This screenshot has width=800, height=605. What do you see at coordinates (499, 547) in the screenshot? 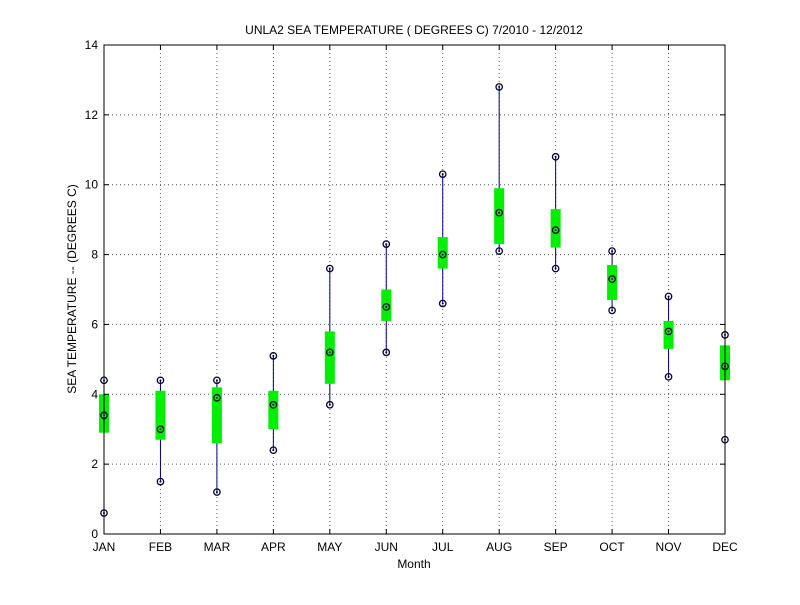
I see `x-tick-label: AUG` at bounding box center [499, 547].